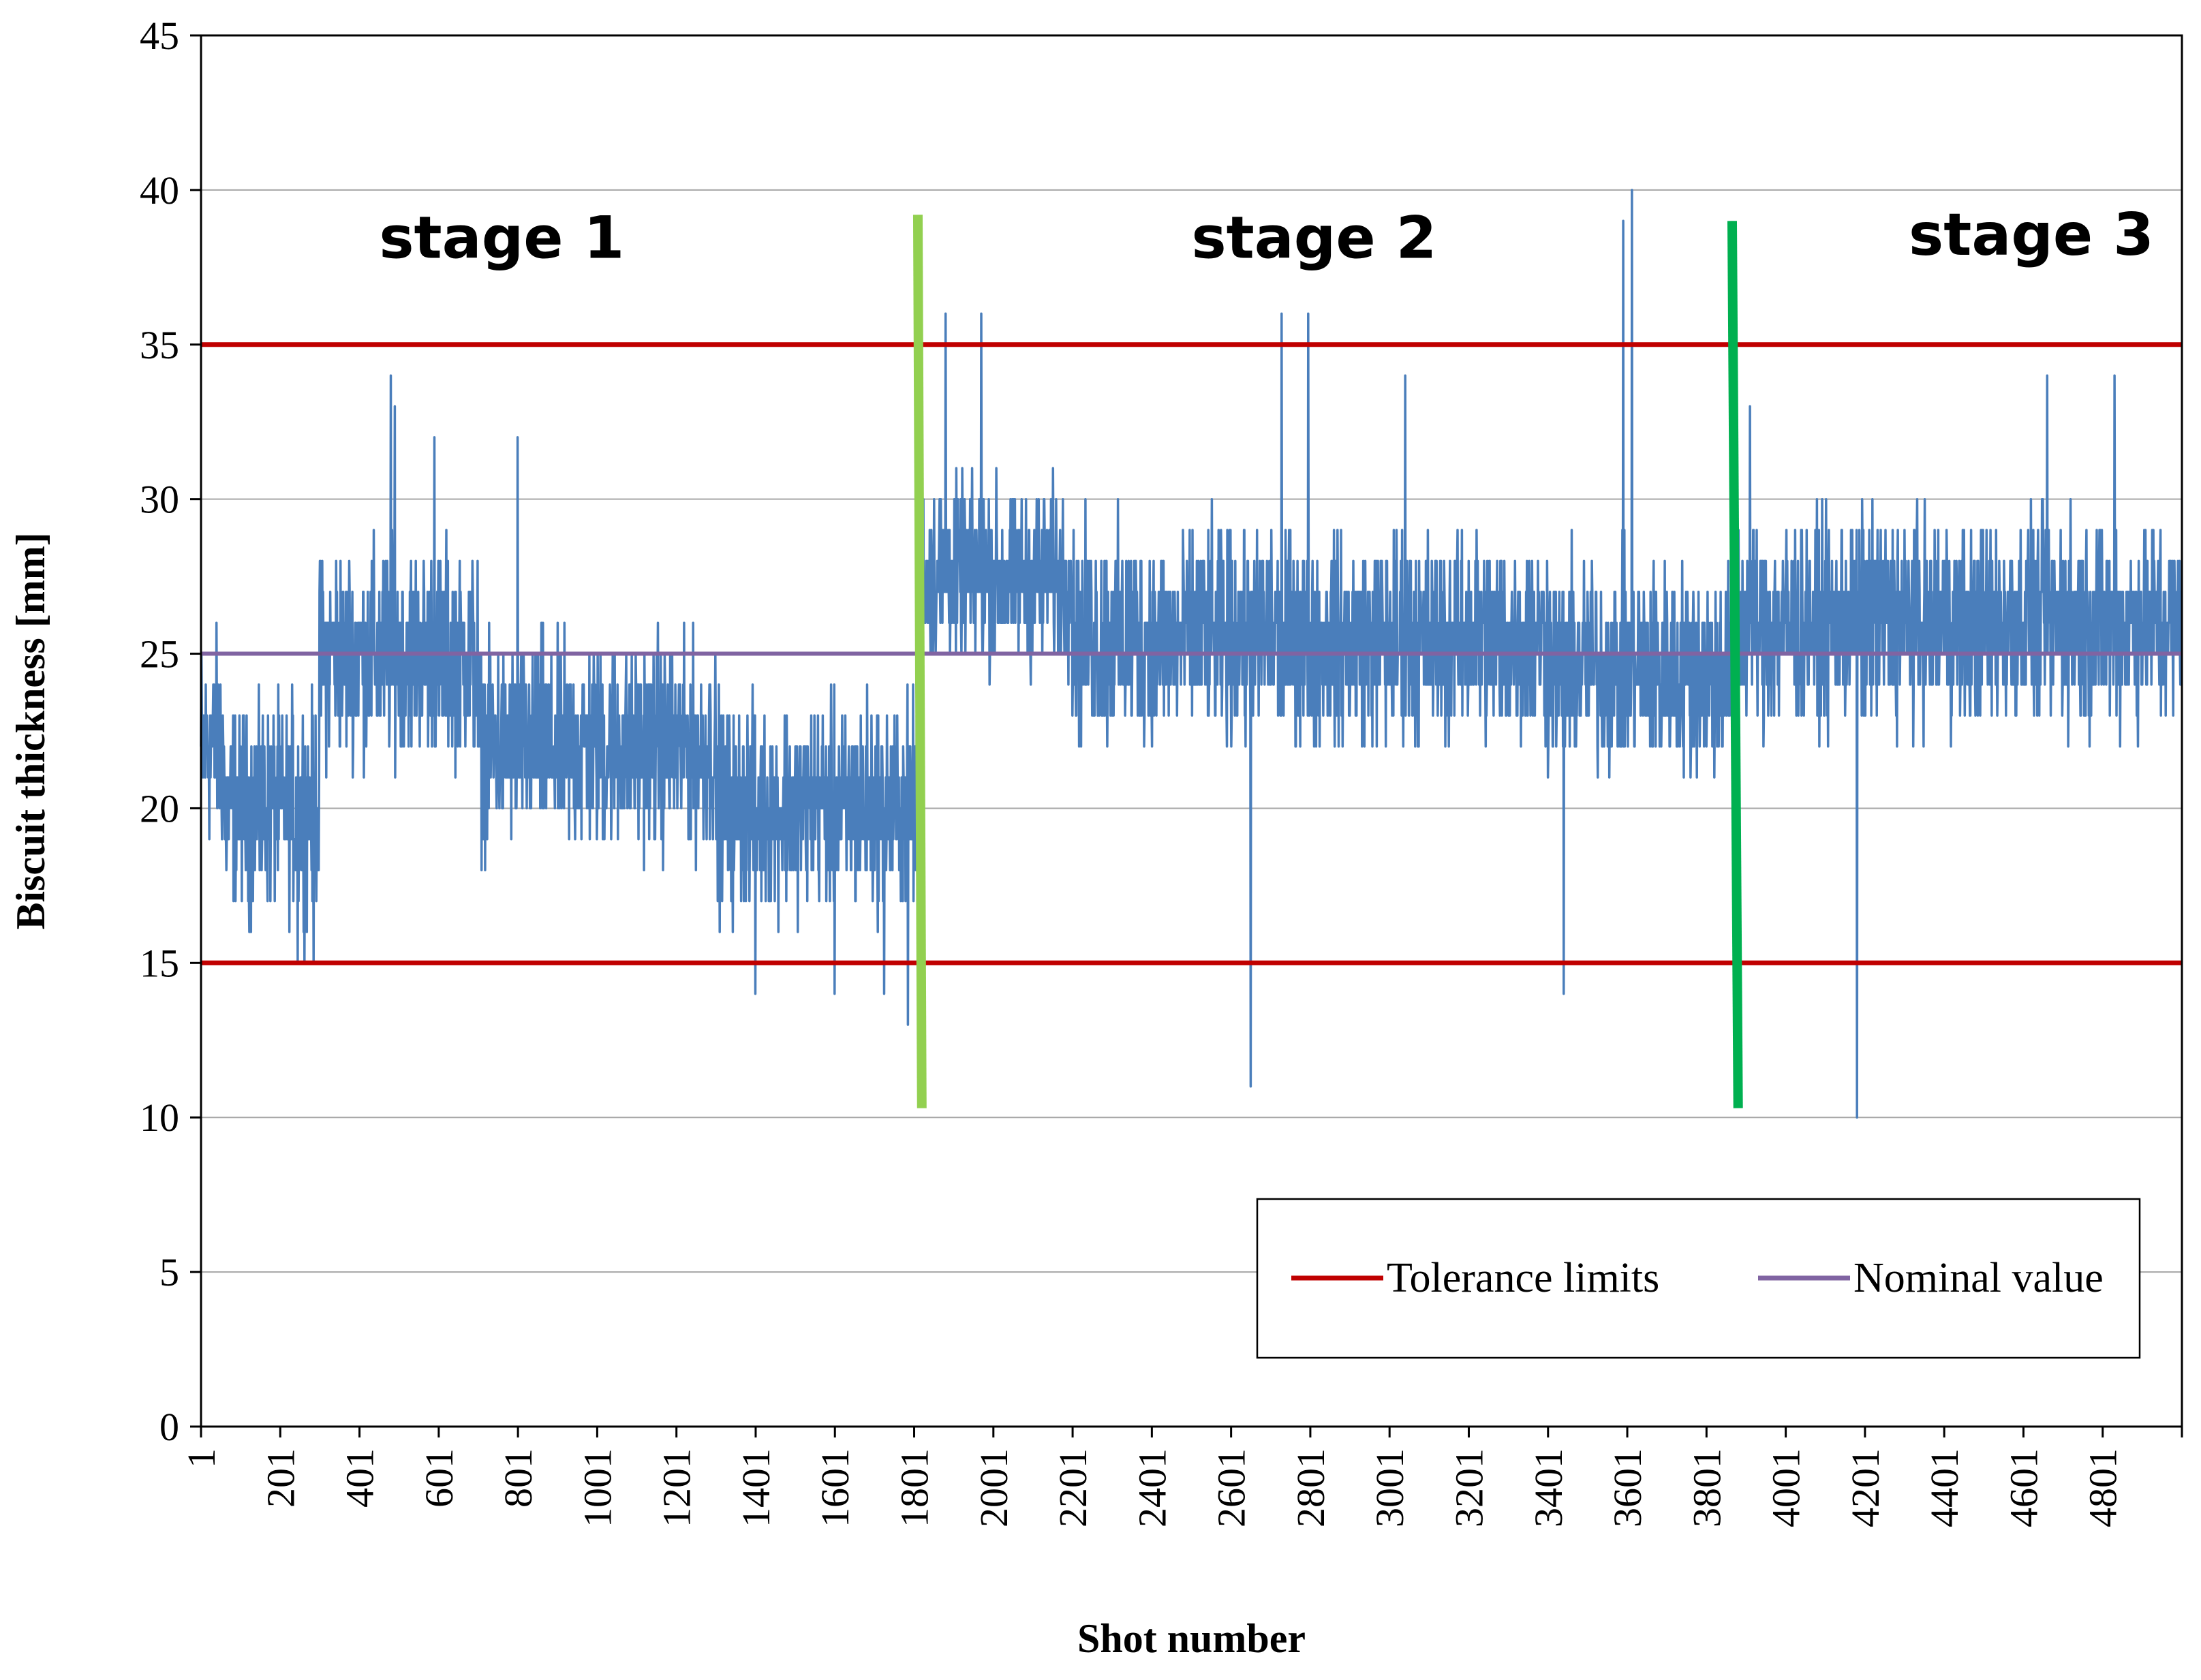  I want to click on x-tick-label: 3201, so click(1469, 1487).